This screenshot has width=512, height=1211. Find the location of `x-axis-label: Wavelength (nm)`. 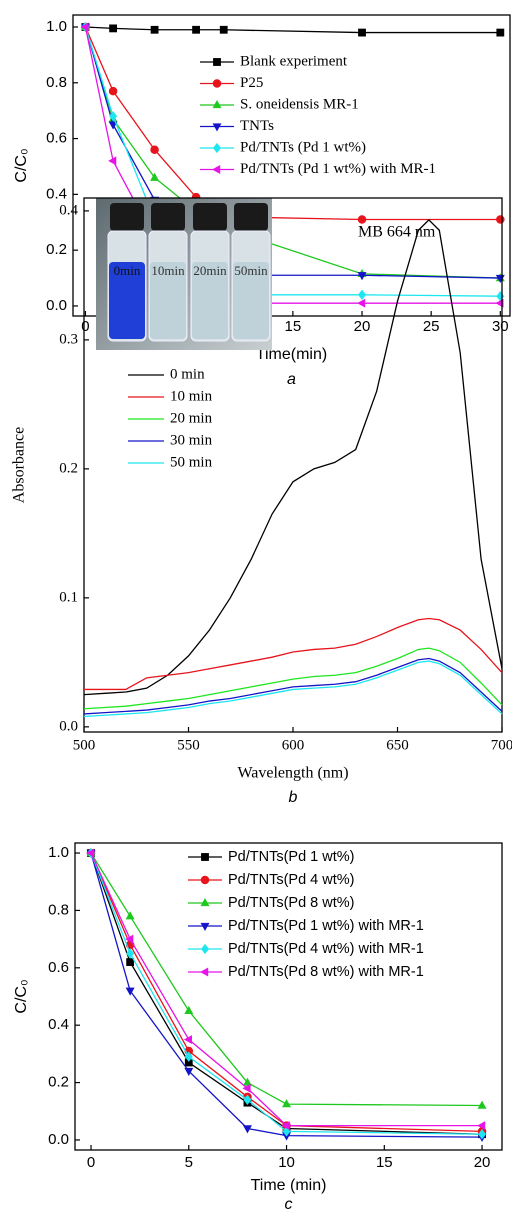

x-axis-label: Wavelength (nm) is located at coordinates (292, 773).